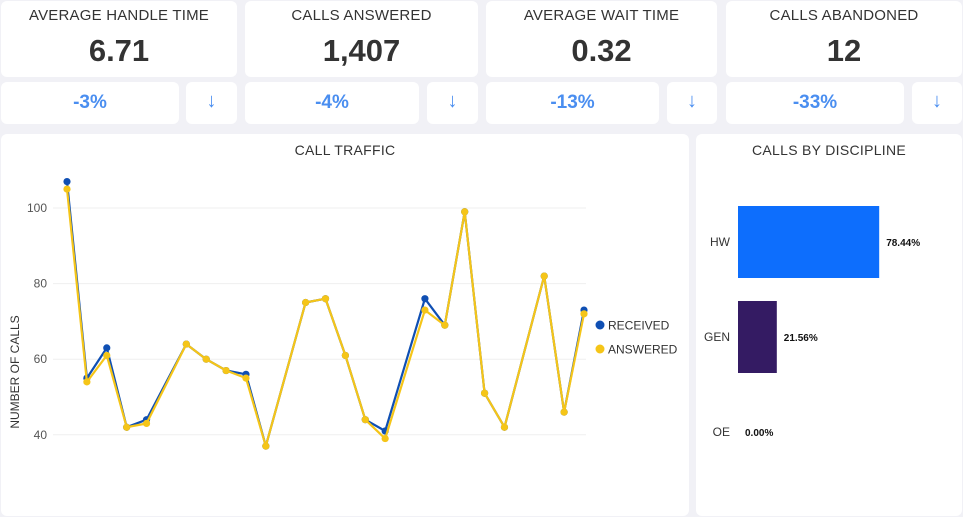 The image size is (963, 517). I want to click on kpi-title: CALLS ABANDONED, so click(844, 15).